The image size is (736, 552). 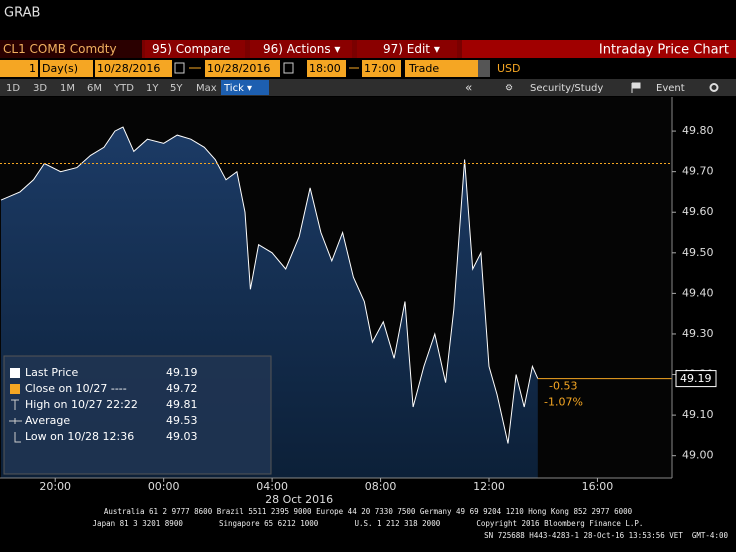 I want to click on security: CL1 COMB Comdty, so click(x=60, y=49).